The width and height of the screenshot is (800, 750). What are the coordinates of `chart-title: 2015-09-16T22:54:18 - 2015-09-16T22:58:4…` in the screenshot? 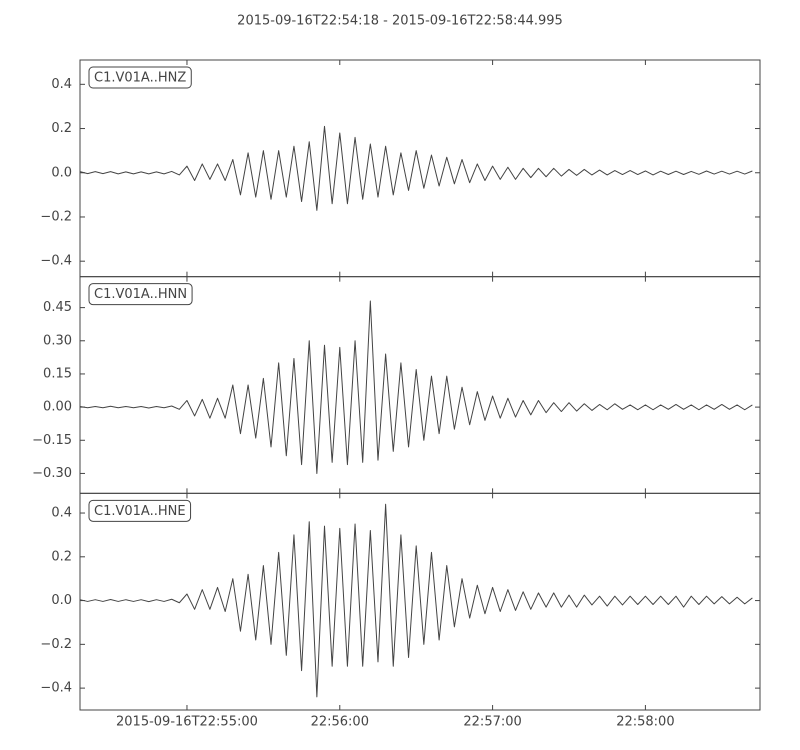 It's located at (400, 21).